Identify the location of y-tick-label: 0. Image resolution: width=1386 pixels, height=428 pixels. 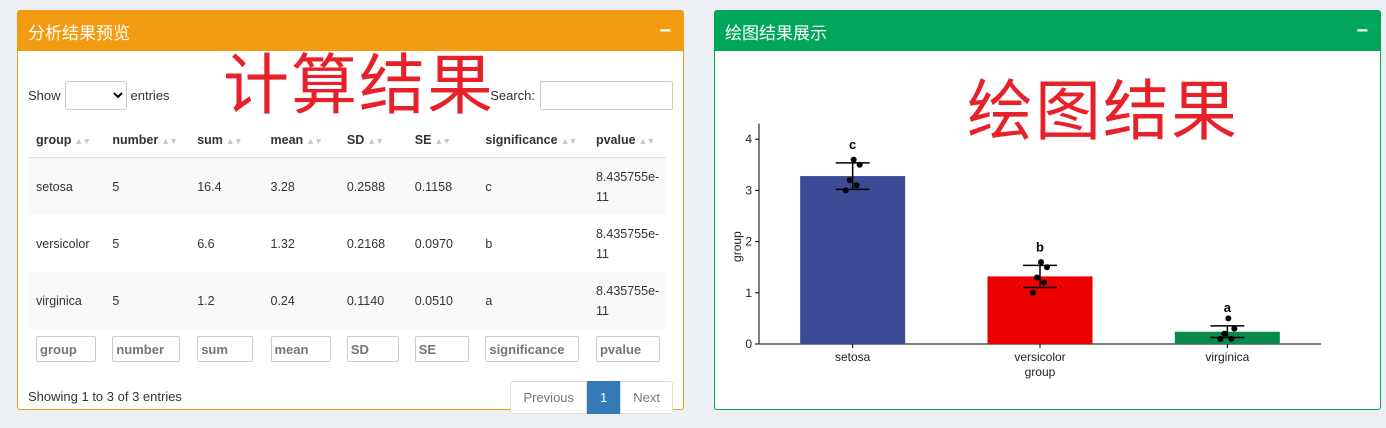
(748, 344).